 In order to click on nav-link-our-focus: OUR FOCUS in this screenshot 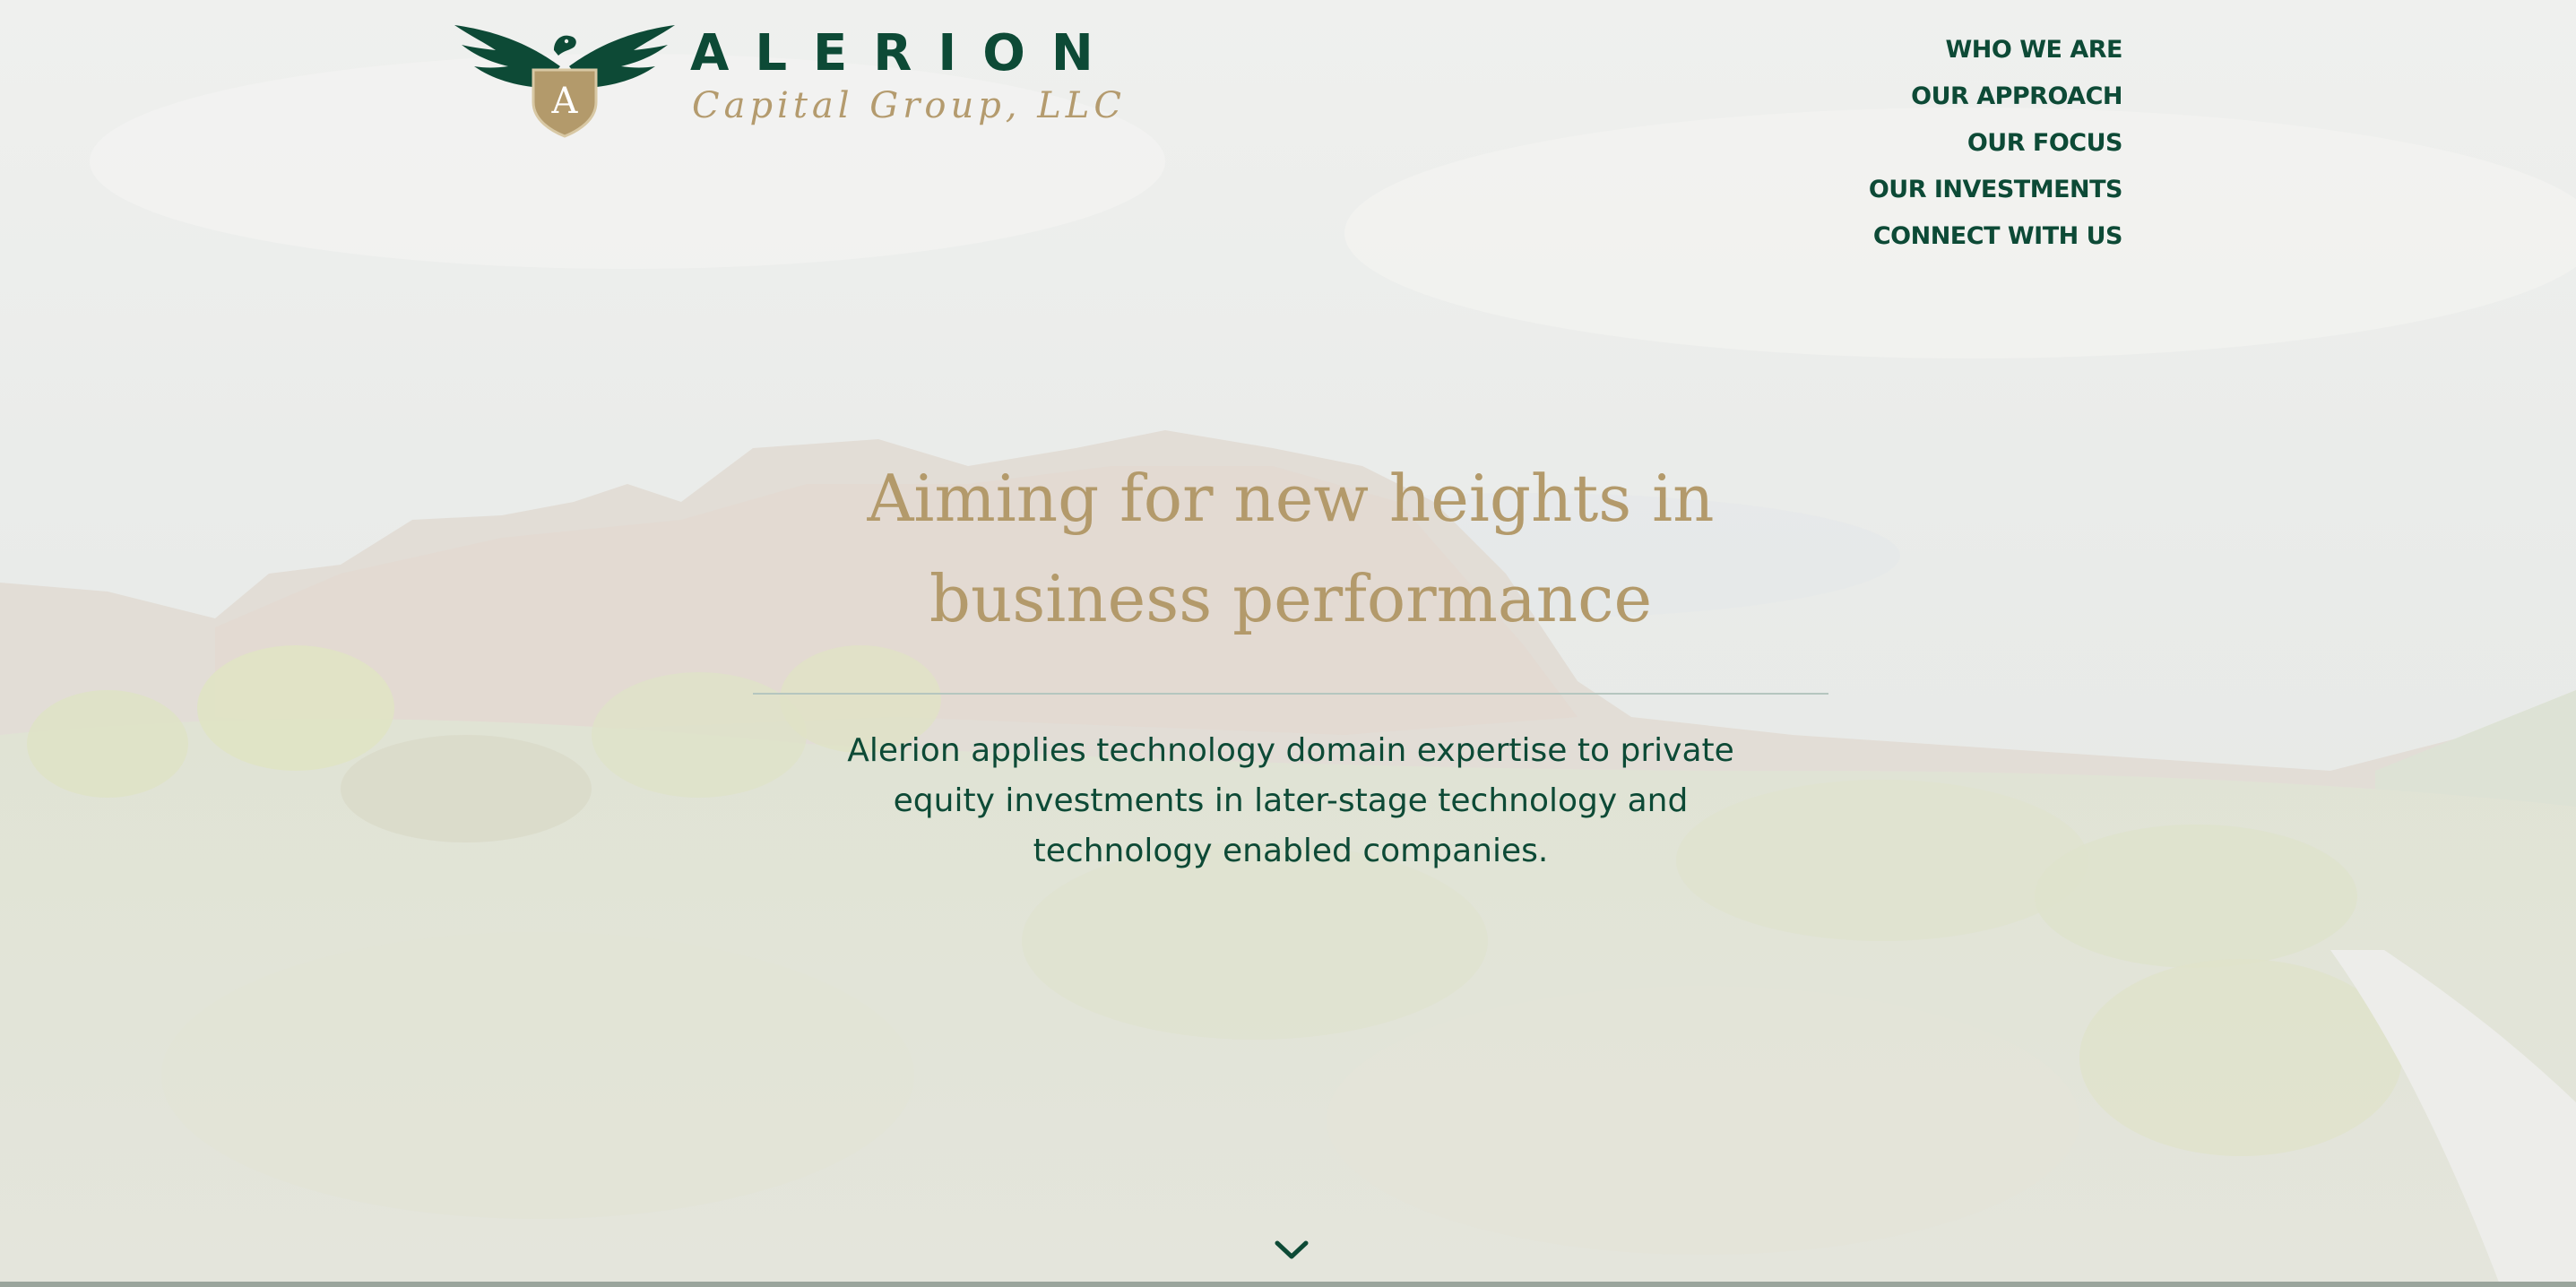, I will do `click(2045, 143)`.